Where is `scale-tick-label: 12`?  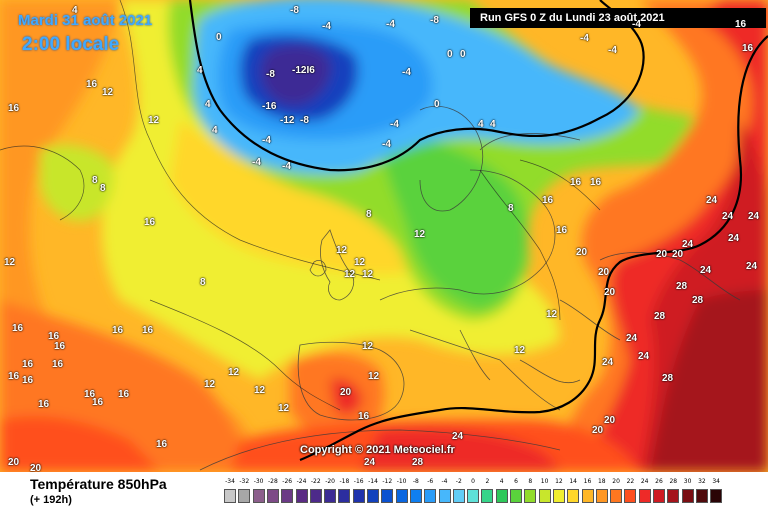 scale-tick-label: 12 is located at coordinates (559, 481).